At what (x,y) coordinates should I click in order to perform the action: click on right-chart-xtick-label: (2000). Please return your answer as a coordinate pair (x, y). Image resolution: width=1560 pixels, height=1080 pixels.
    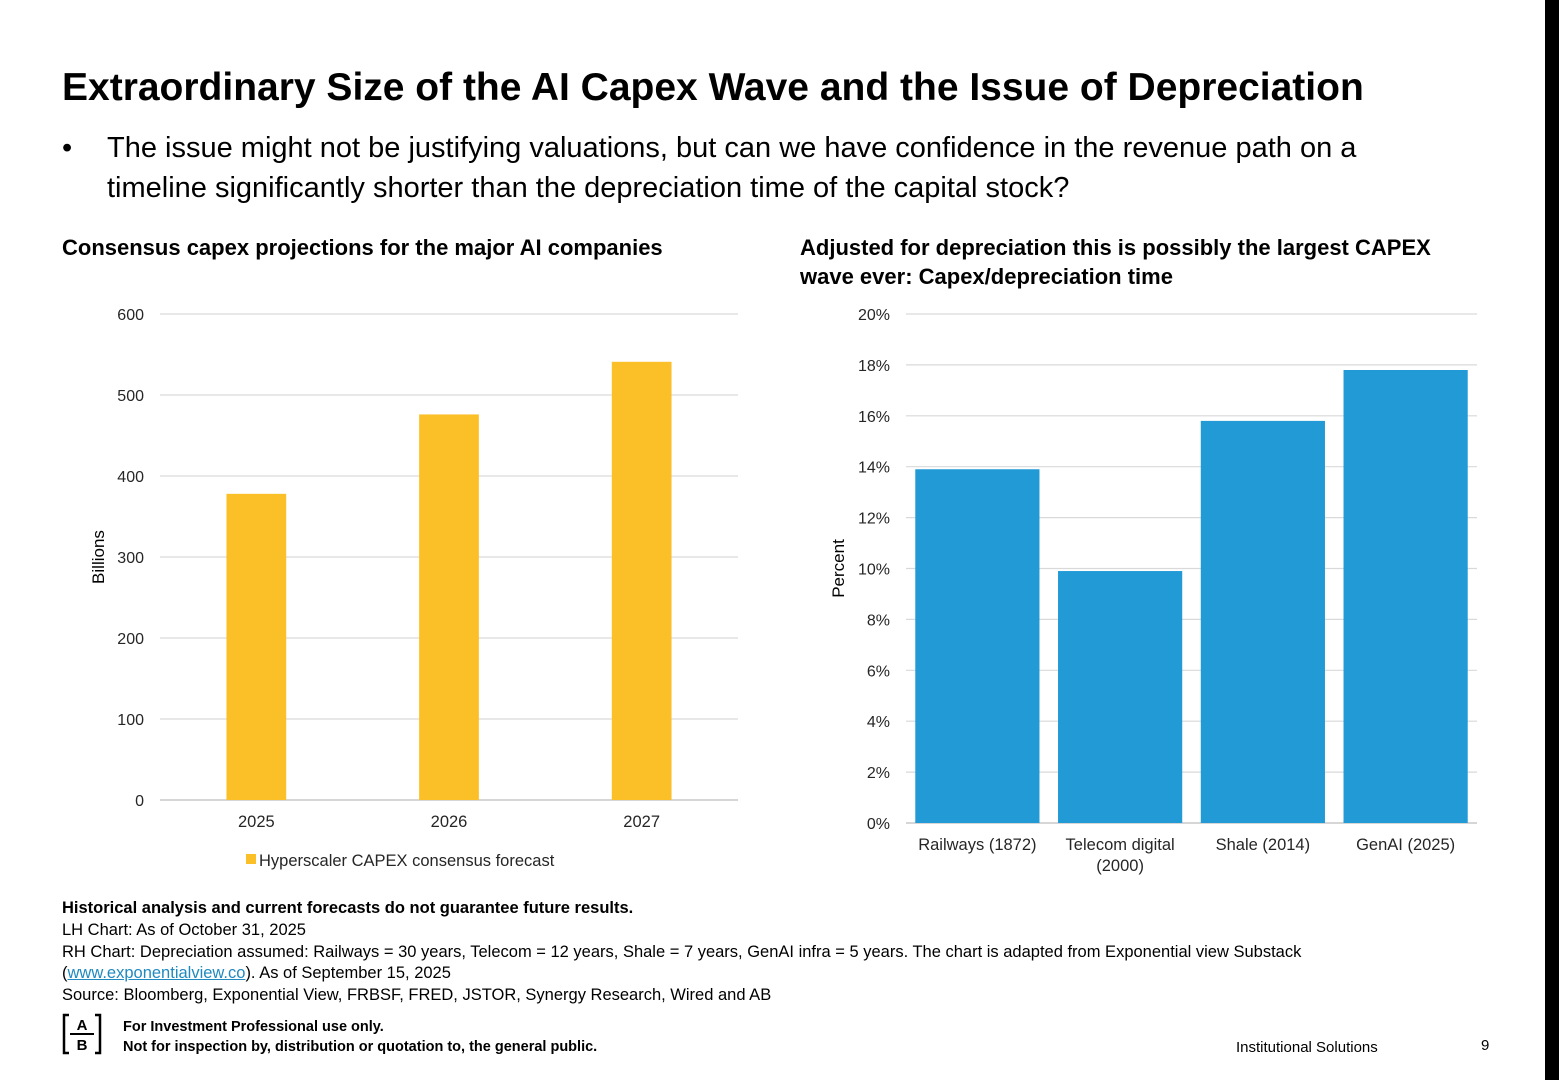
    Looking at the image, I should click on (1120, 866).